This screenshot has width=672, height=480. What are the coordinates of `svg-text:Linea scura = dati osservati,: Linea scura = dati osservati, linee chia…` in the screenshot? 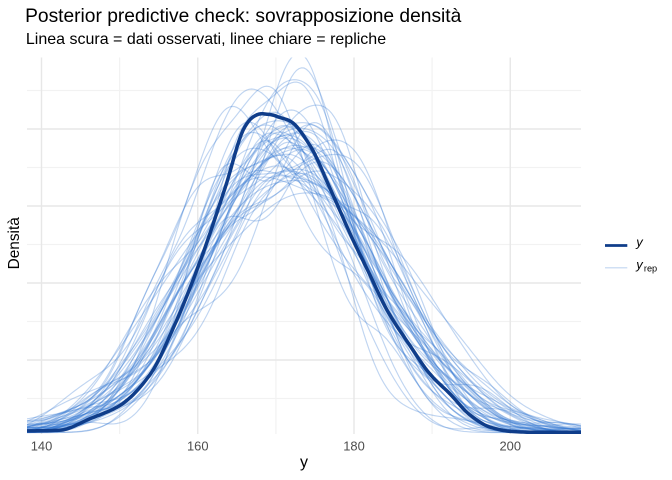 It's located at (206, 39).